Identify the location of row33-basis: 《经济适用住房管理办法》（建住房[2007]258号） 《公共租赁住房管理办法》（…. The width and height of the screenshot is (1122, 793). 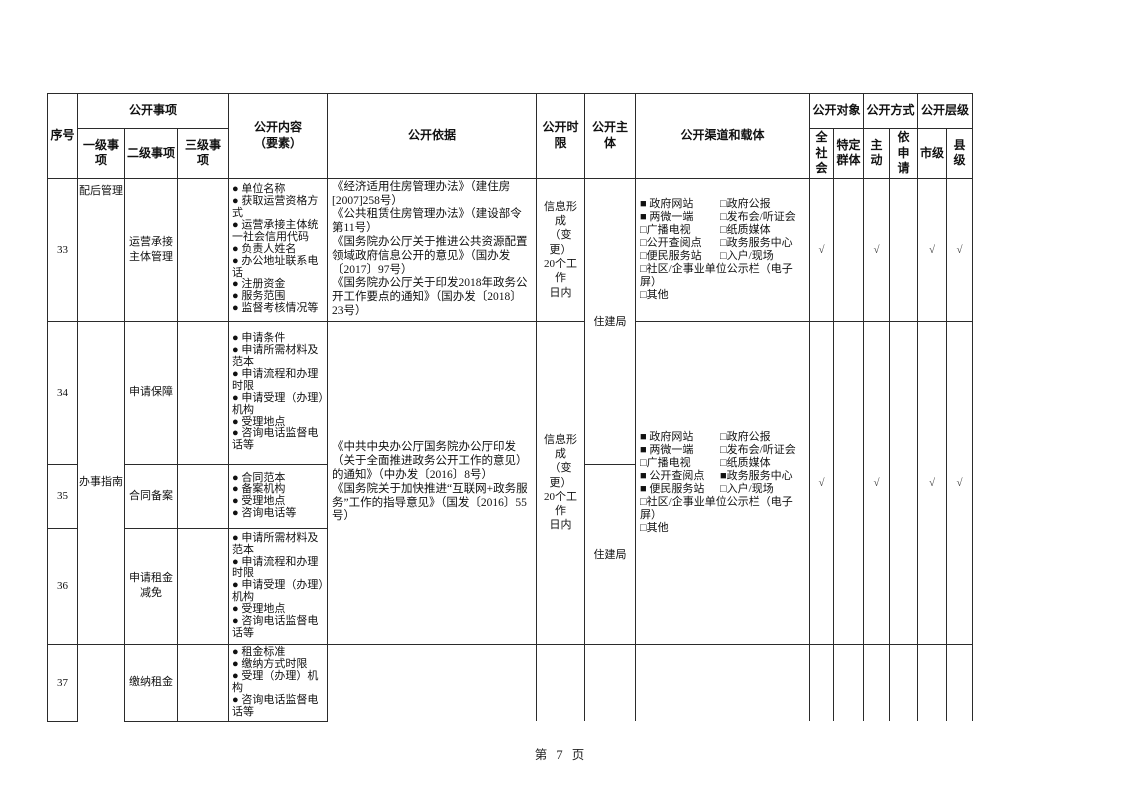
(432, 249).